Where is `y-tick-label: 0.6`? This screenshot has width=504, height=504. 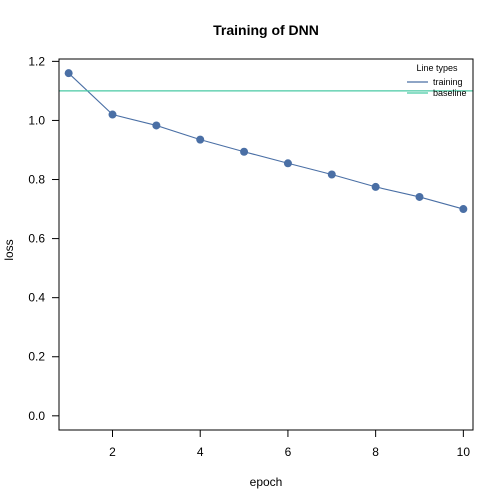 y-tick-label: 0.6 is located at coordinates (36, 239).